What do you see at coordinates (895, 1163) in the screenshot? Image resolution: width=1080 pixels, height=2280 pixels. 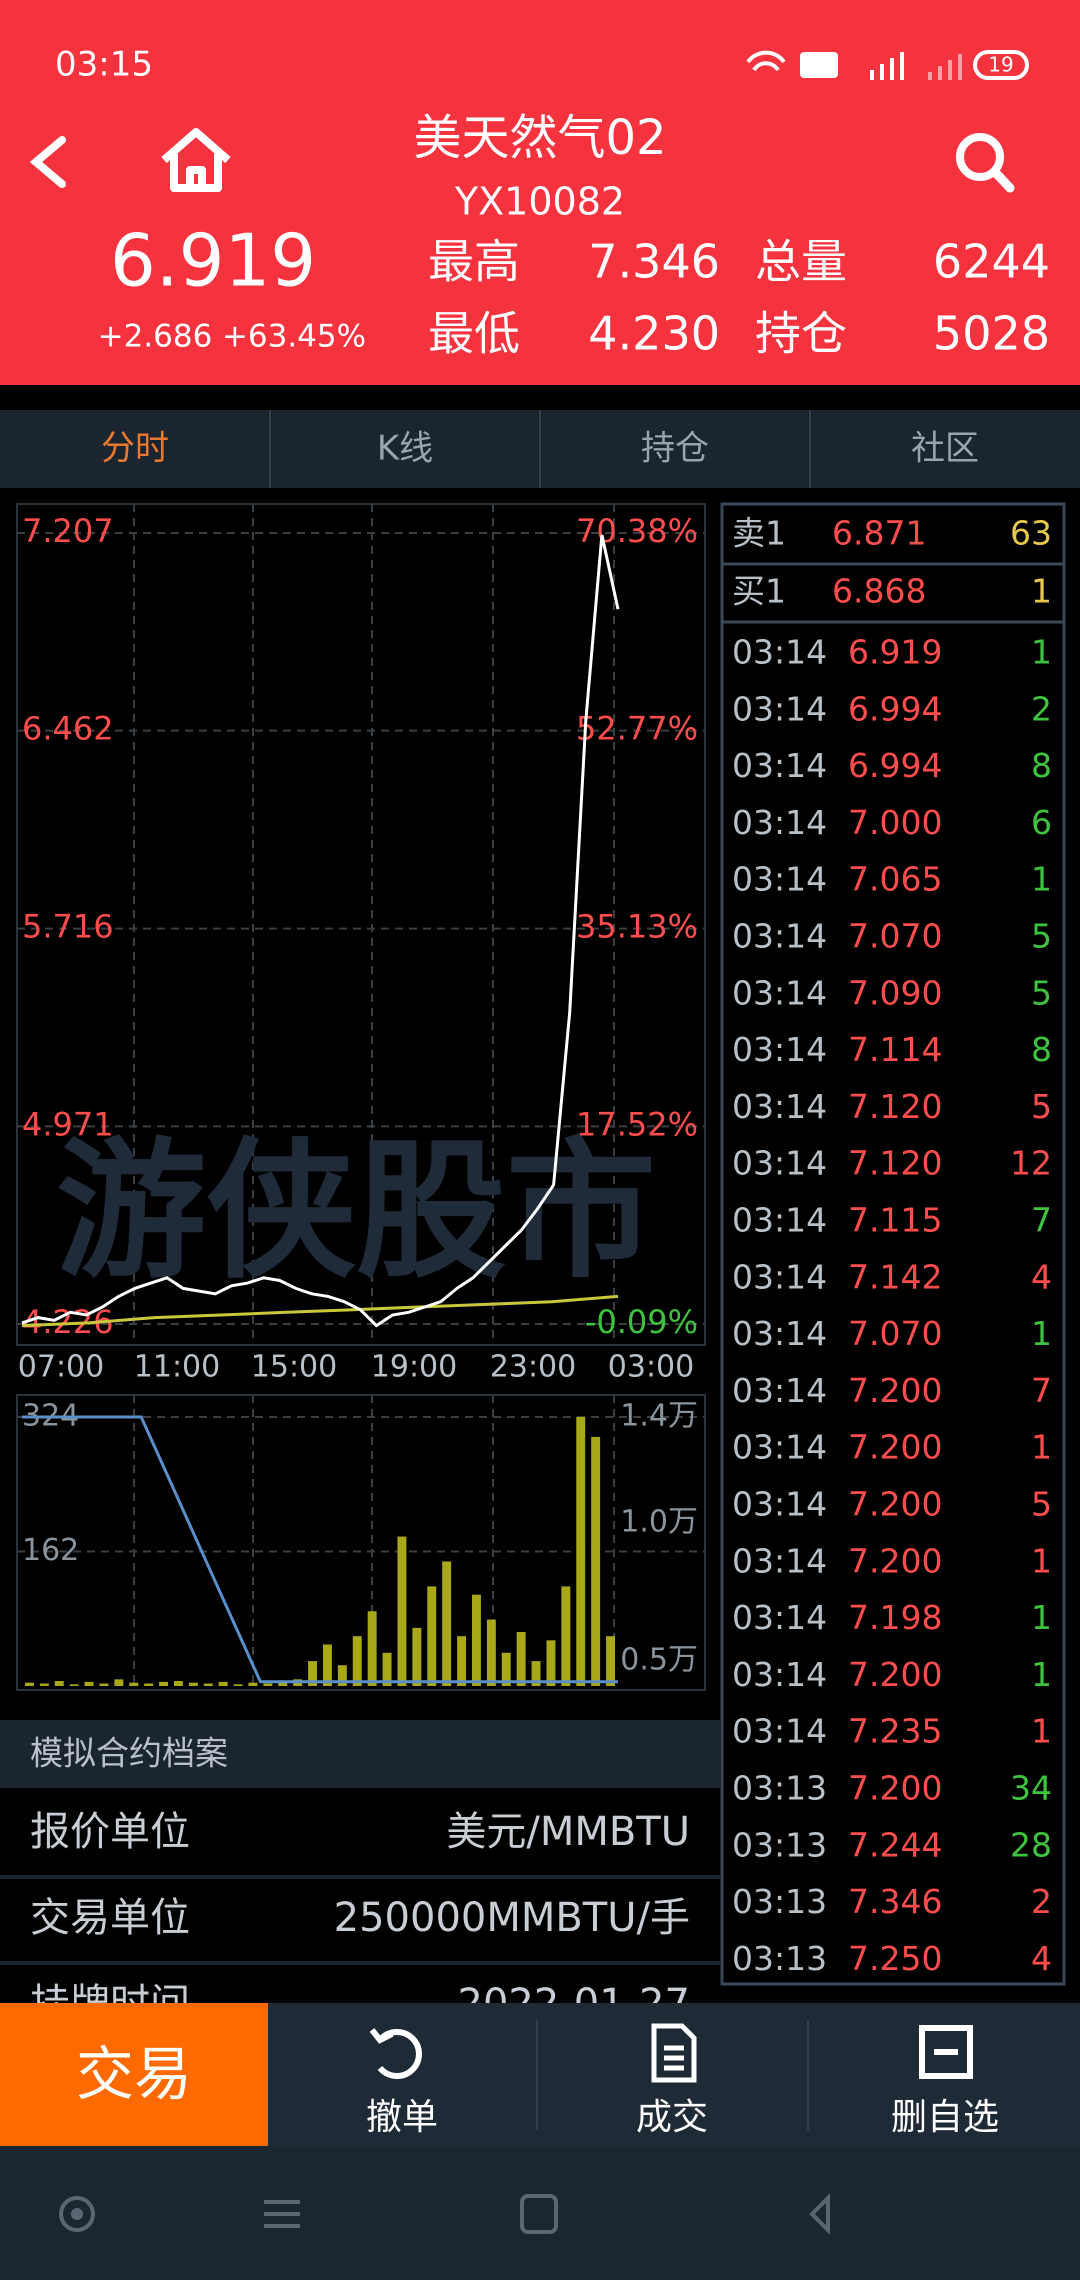 I see `trade-price: 7.120` at bounding box center [895, 1163].